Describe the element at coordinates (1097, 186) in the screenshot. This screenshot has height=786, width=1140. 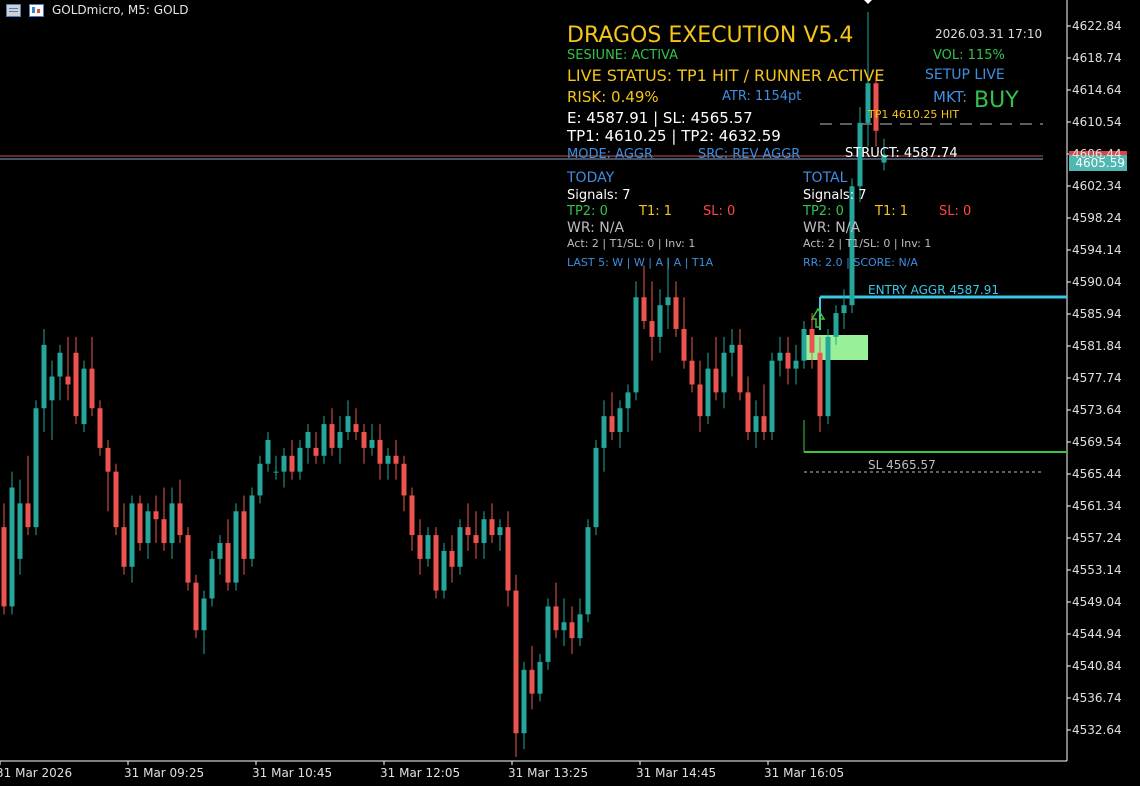
I see `price-axis-label: 4602.34` at that location.